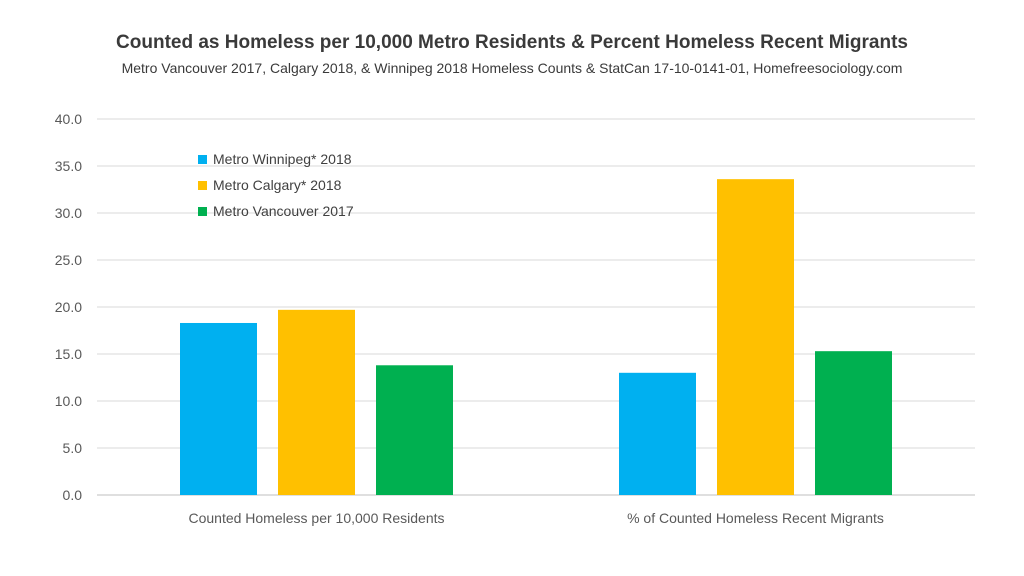 The height and width of the screenshot is (576, 1024). What do you see at coordinates (282, 159) in the screenshot?
I see `legend-entry: Metro Winnipeg* 2018` at bounding box center [282, 159].